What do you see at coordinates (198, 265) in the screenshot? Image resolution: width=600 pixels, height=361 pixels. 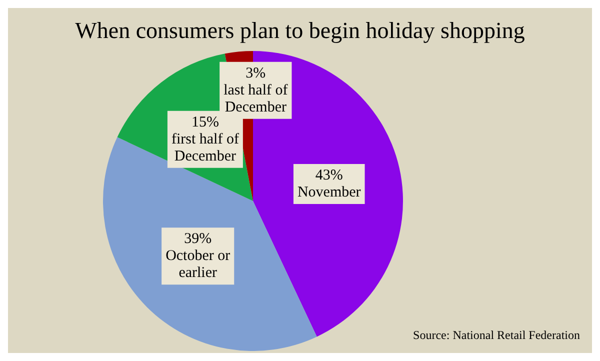 I see `slice-label: October or earlier` at bounding box center [198, 265].